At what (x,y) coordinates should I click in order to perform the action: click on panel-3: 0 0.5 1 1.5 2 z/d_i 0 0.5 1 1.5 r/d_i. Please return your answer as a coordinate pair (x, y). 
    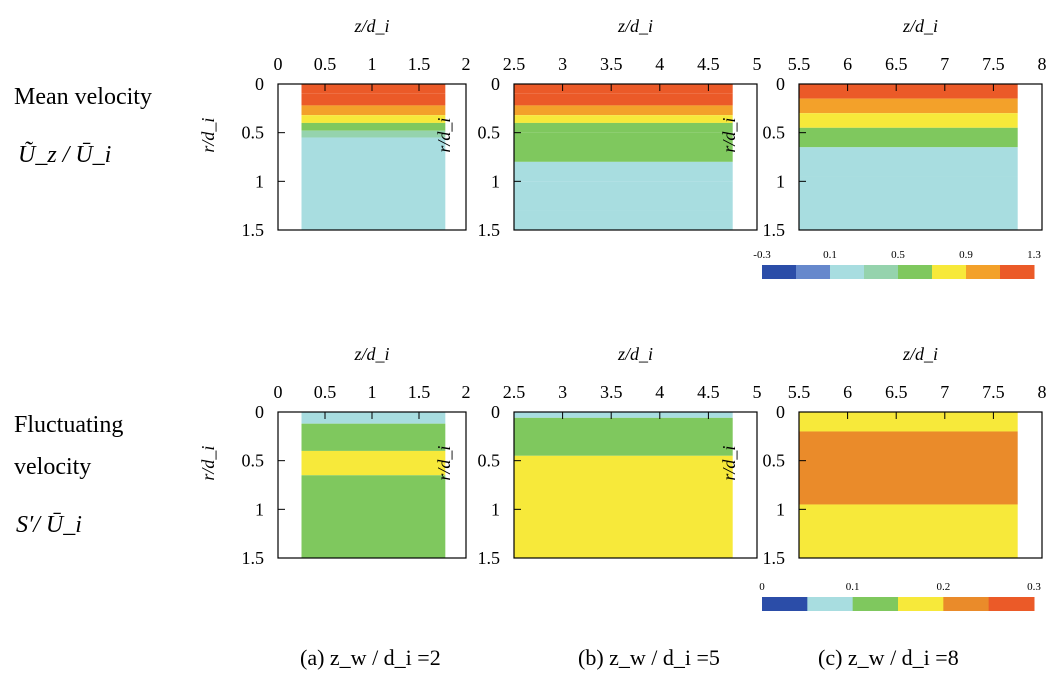
    Looking at the image, I should click on (334, 456).